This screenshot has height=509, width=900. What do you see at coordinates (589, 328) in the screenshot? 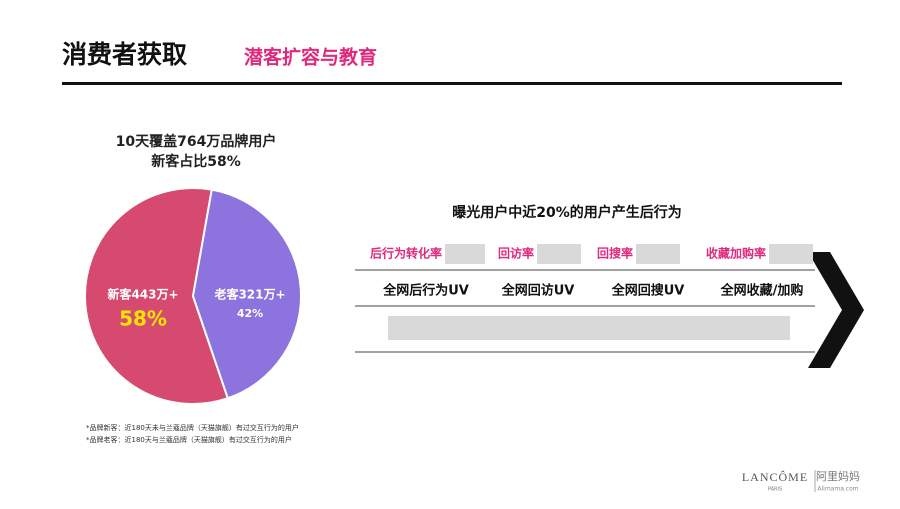
I see `redacted-bar` at bounding box center [589, 328].